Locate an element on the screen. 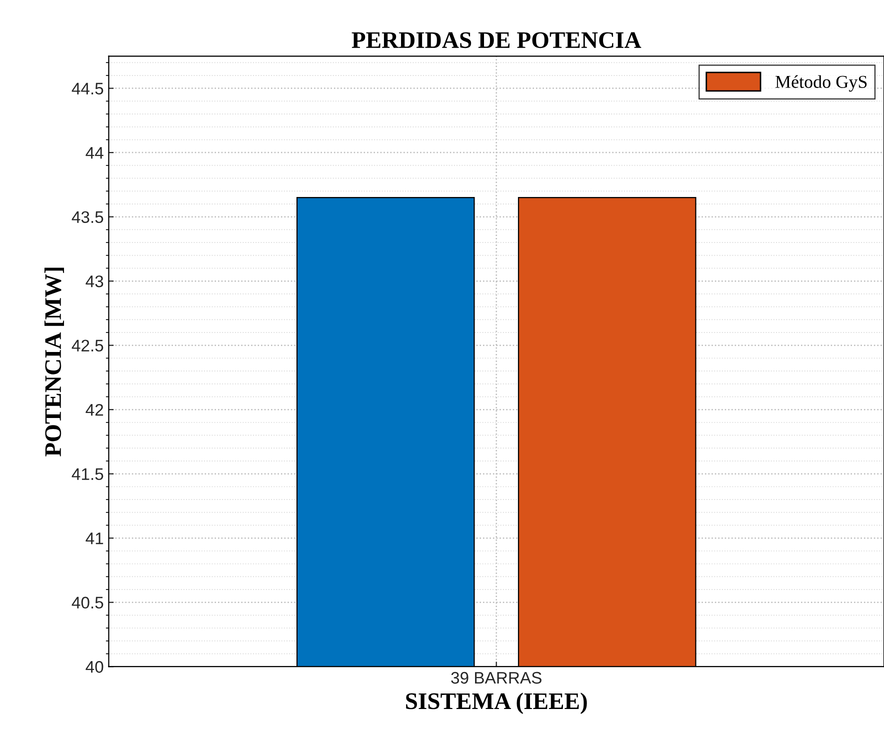 This screenshot has width=884, height=749. x-axis-title: SISTEMA (IEEE) is located at coordinates (496, 703).